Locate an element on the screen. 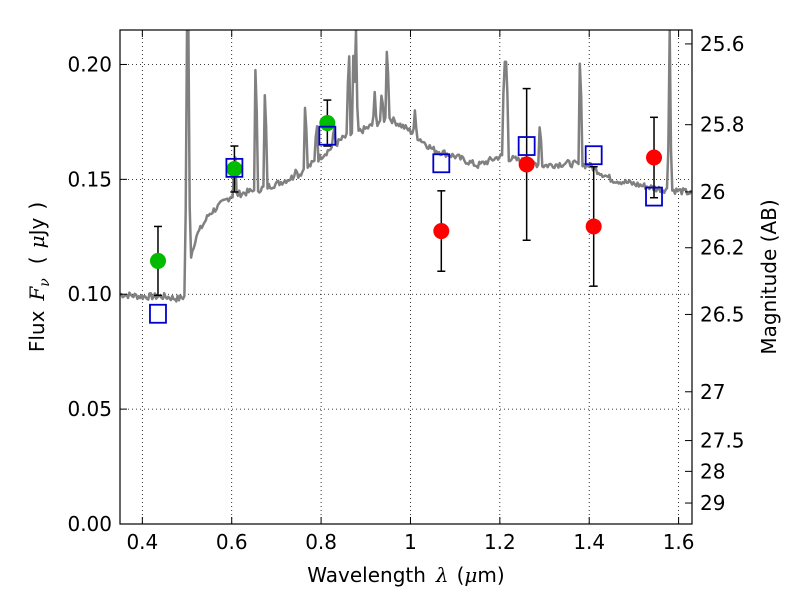  y-axis-nu: ν is located at coordinates (45, 282).